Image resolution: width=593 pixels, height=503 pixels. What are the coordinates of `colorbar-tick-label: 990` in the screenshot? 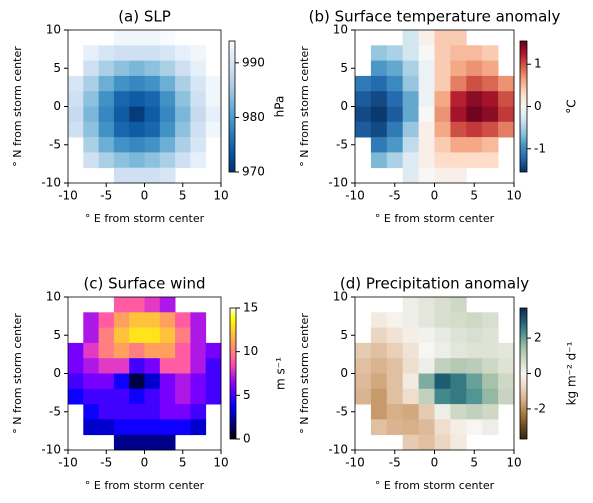 It's located at (253, 62).